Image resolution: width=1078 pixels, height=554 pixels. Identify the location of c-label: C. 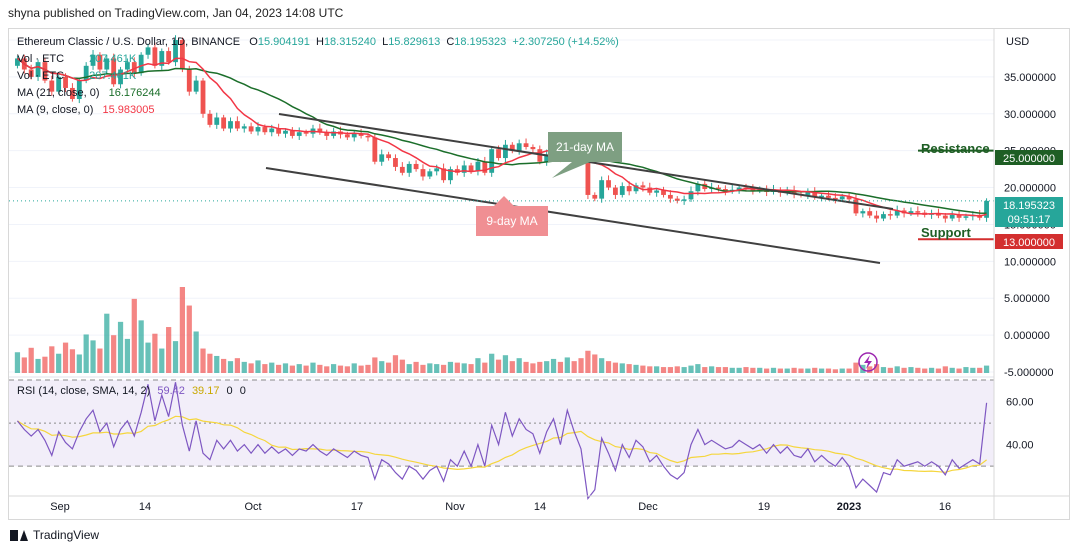
(450, 42).